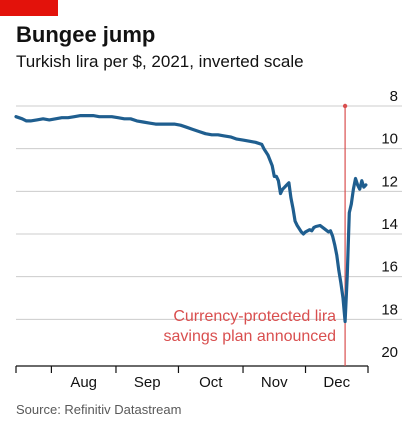 The height and width of the screenshot is (433, 416). I want to click on y-tick-labels: 8 10 12 14 16 18 20, so click(389, 224).